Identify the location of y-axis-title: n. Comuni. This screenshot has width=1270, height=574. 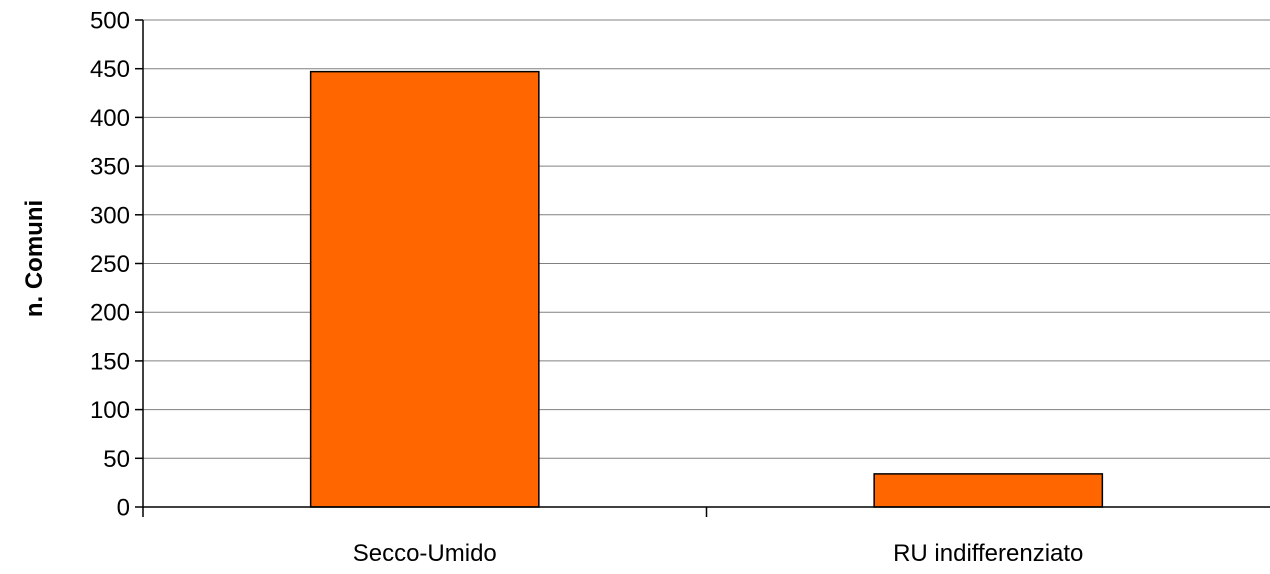
(34, 258).